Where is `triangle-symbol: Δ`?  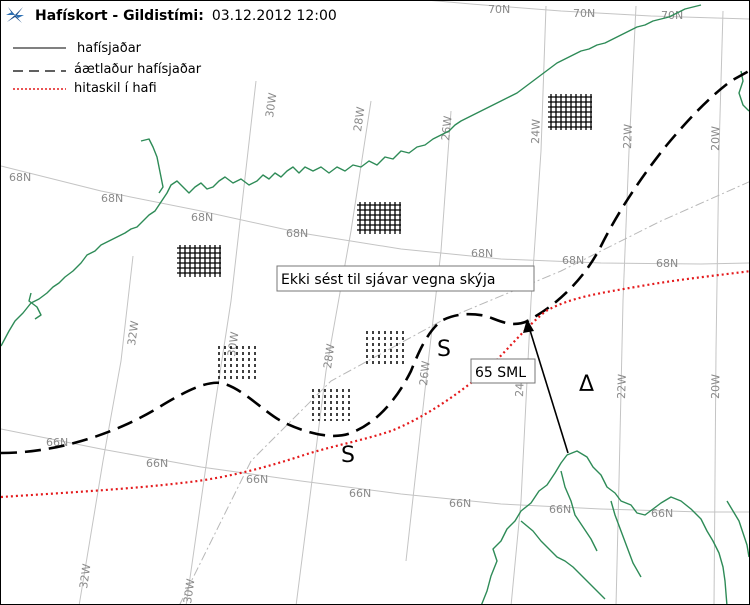
triangle-symbol: Δ is located at coordinates (586, 384).